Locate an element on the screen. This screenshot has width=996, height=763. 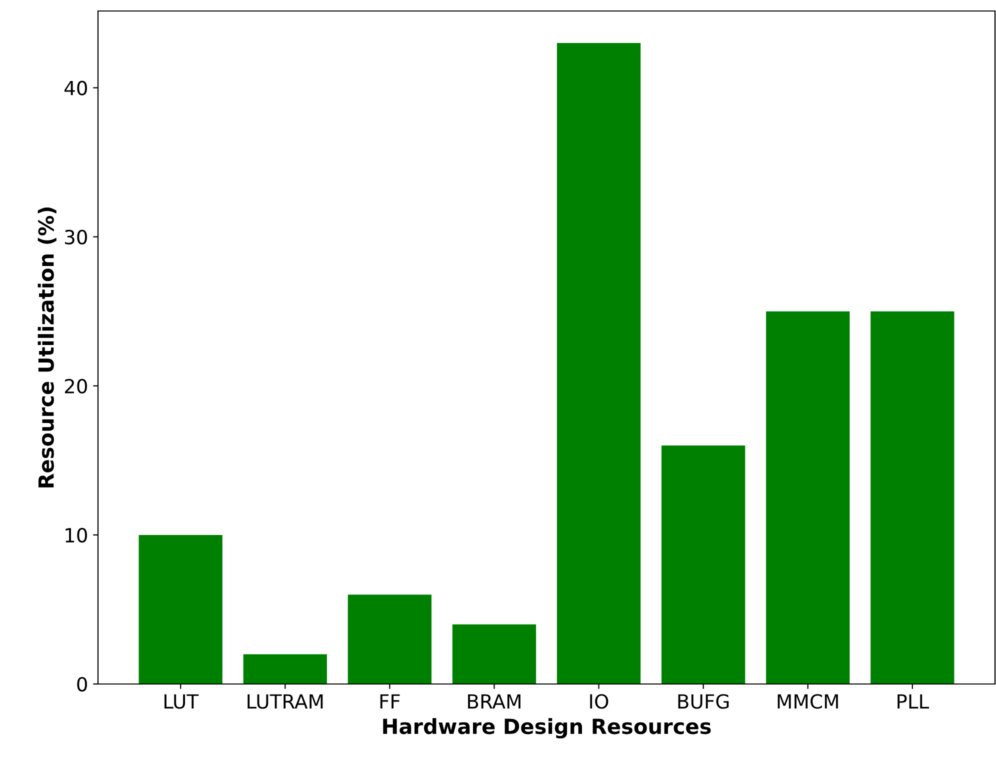
x-tick-label: FF is located at coordinates (390, 701).